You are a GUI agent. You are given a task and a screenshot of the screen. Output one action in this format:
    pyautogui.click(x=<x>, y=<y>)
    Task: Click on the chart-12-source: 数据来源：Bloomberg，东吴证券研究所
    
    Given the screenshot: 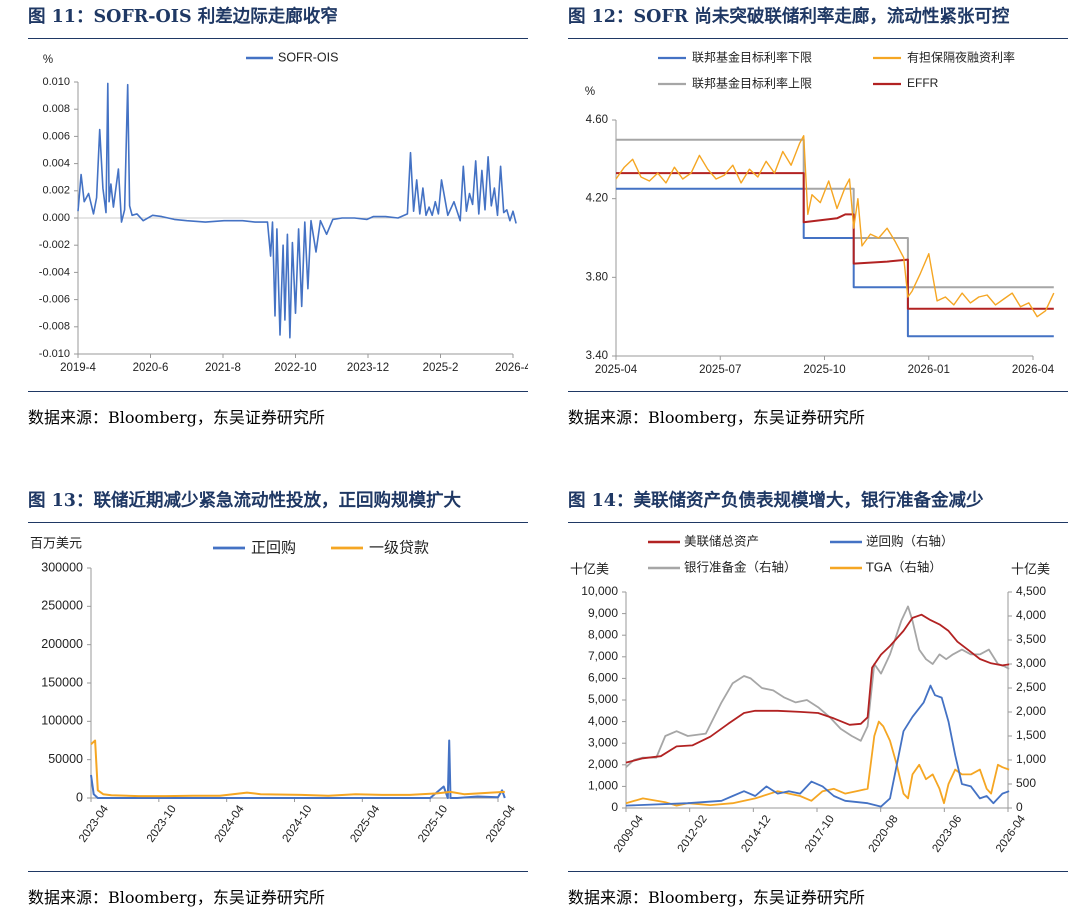 What is the action you would take?
    pyautogui.click(x=716, y=417)
    